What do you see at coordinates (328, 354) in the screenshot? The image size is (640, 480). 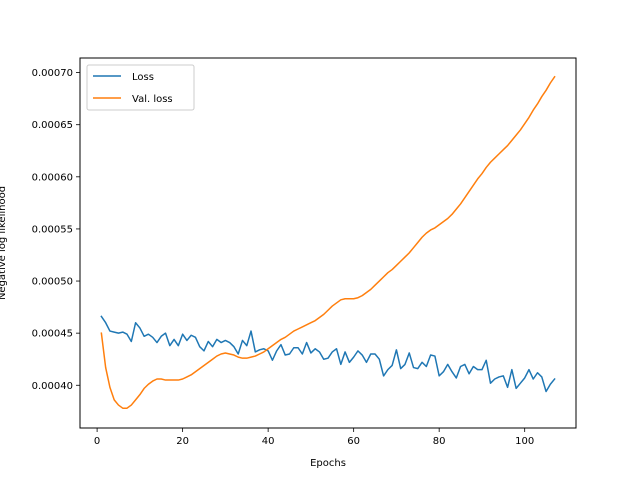 I see `series-line-loss` at bounding box center [328, 354].